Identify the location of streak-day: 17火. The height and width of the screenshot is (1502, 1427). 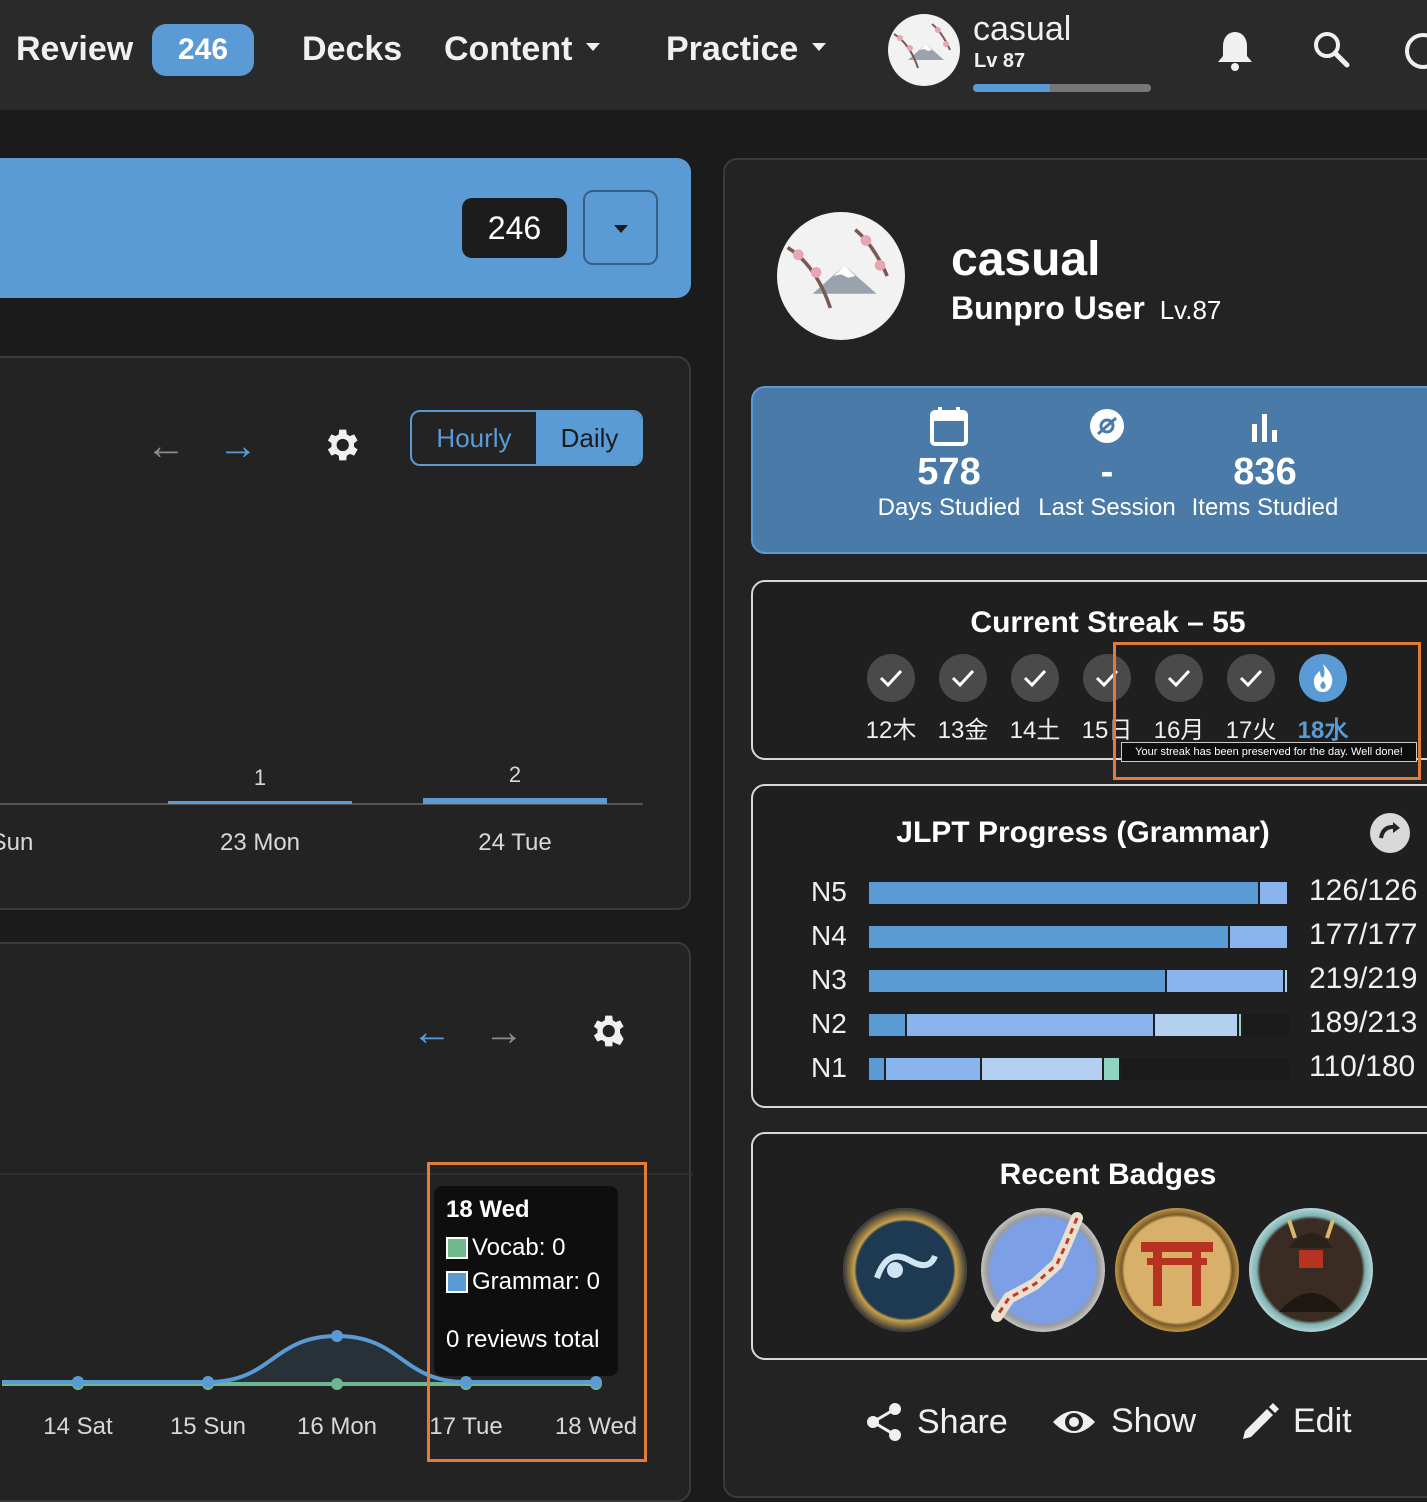
(1251, 699).